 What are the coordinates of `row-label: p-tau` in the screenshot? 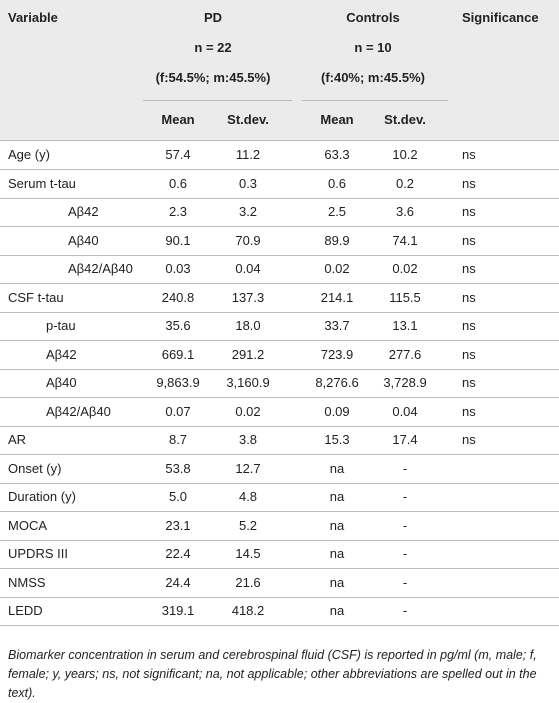 It's located at (61, 325).